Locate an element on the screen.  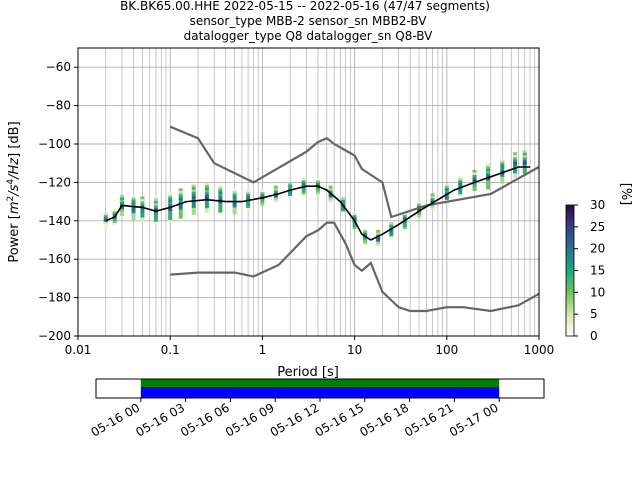
psd-histogram is located at coordinates (315, 198).